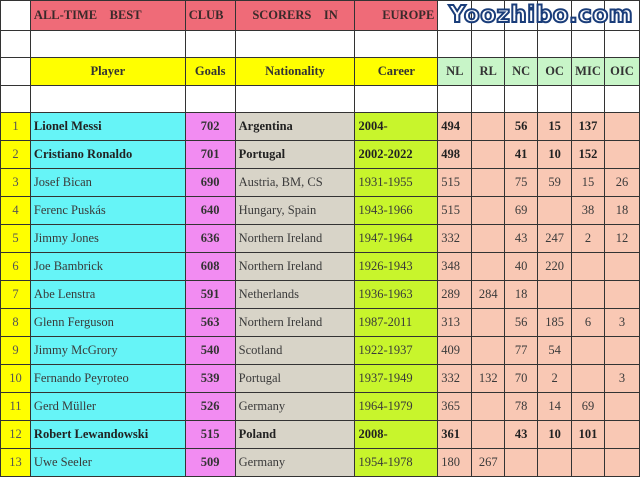 The image size is (640, 480). What do you see at coordinates (15, 406) in the screenshot?
I see `rank-cell: 11` at bounding box center [15, 406].